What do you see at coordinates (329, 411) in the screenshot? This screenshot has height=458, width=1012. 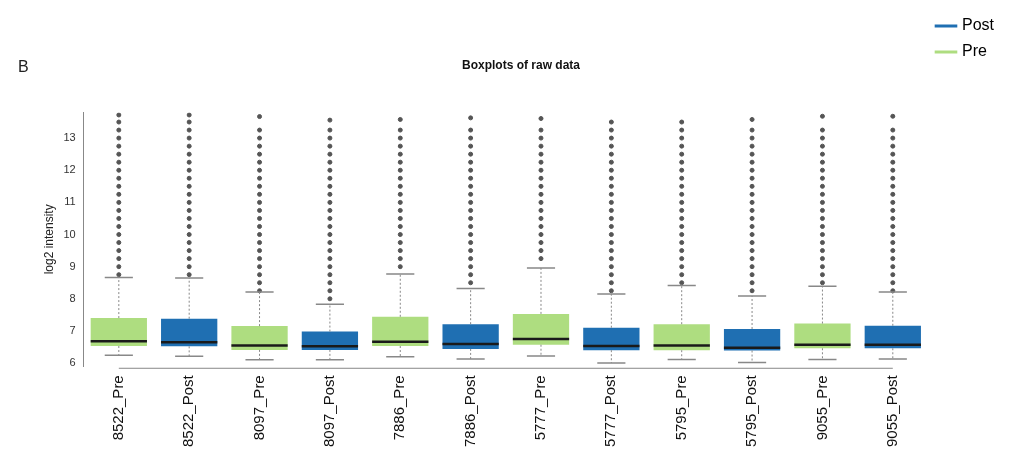 I see `x-tick-label: 8097_Post` at bounding box center [329, 411].